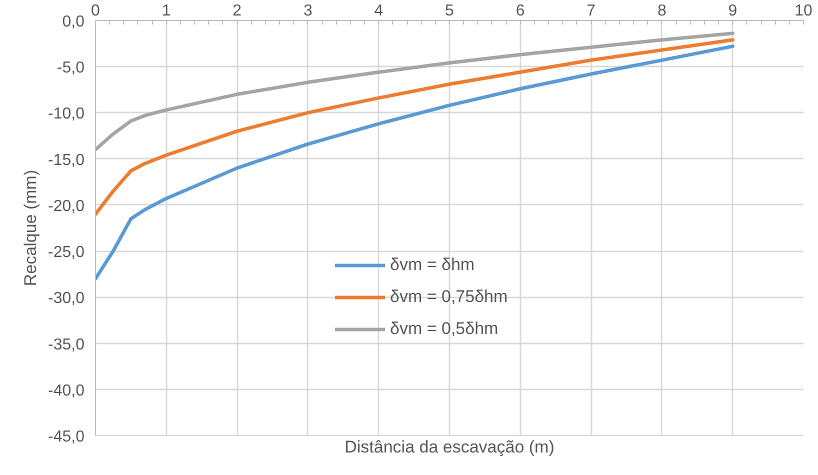  What do you see at coordinates (449, 11) in the screenshot?
I see `x-tick-label: 5` at bounding box center [449, 11].